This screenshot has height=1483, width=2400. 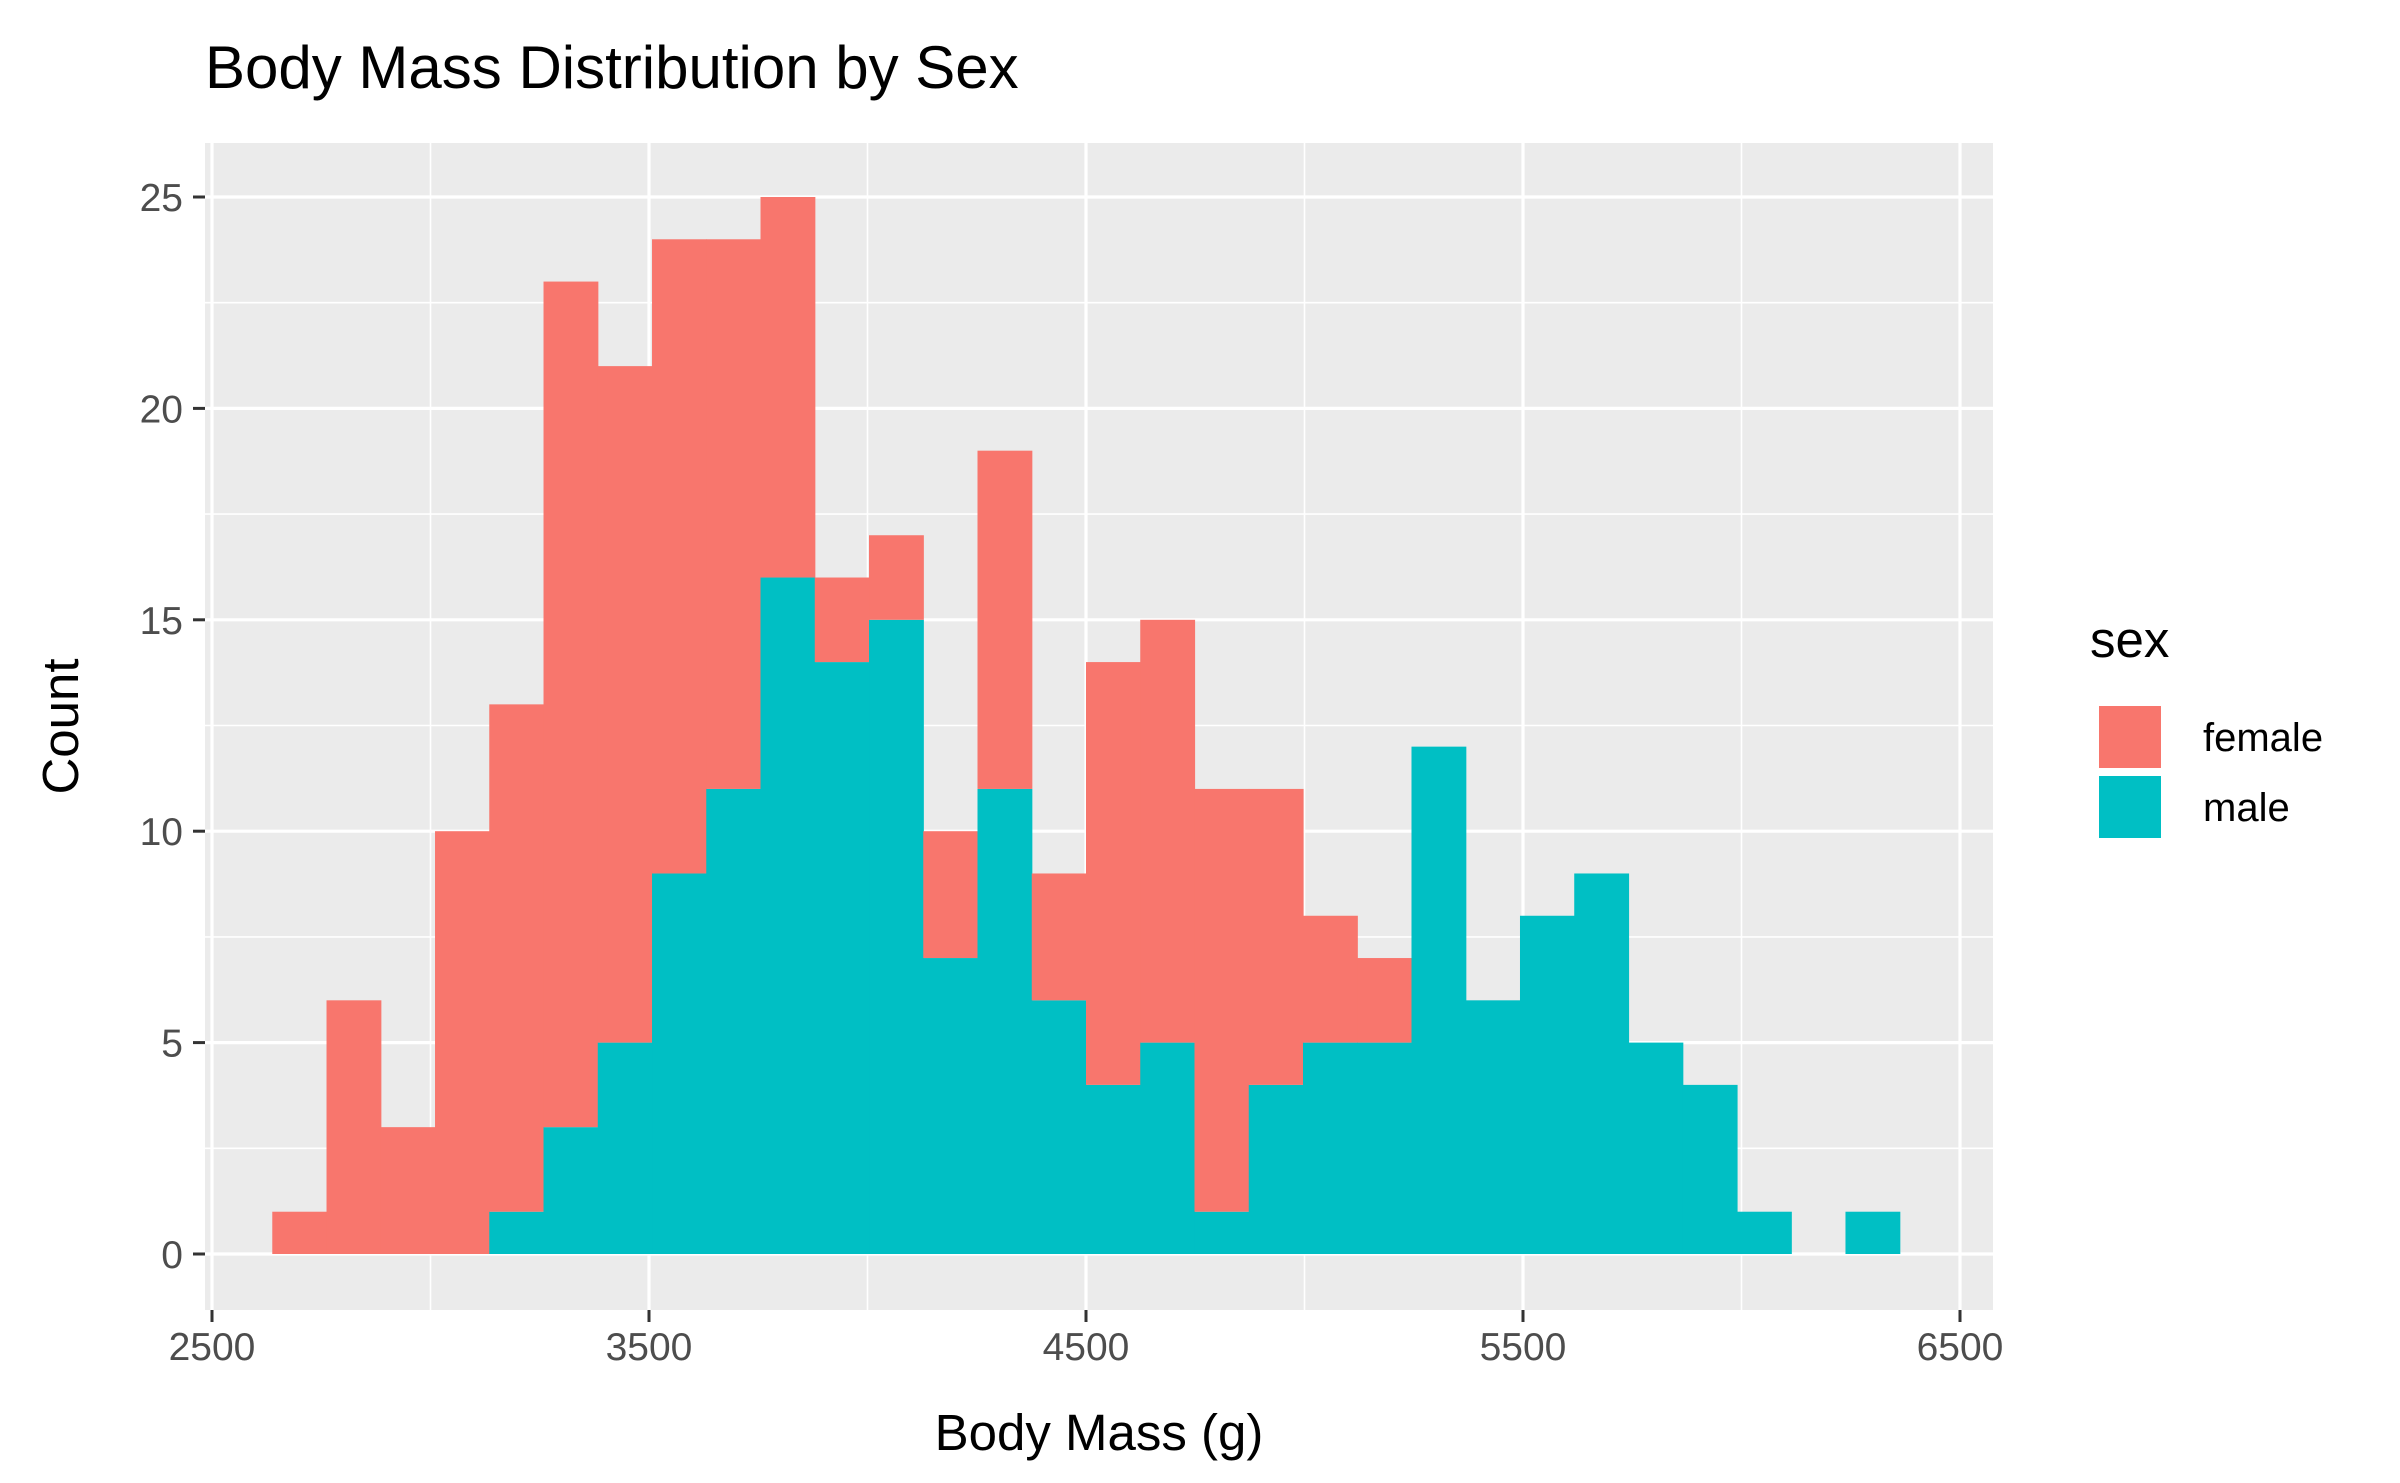 What do you see at coordinates (161, 409) in the screenshot?
I see `y-tick-label: 20` at bounding box center [161, 409].